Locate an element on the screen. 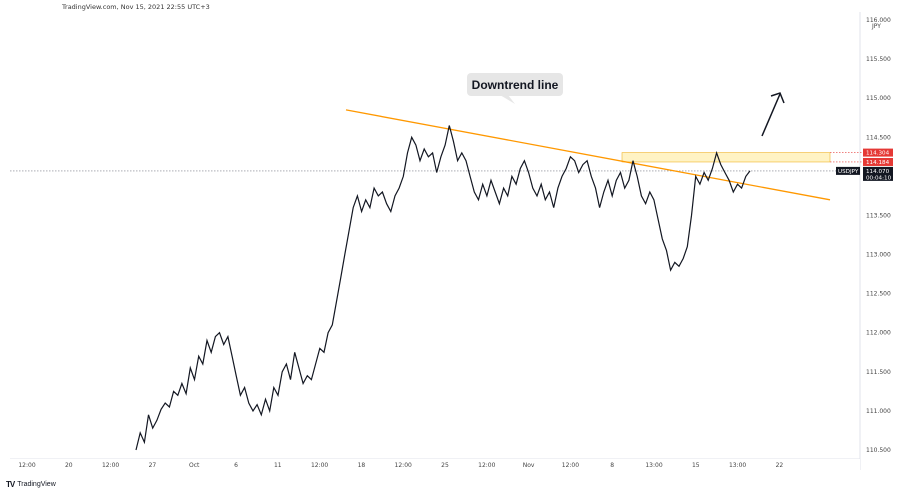 Image resolution: width=900 pixels, height=494 pixels. price-tag: 114.184 is located at coordinates (878, 161).